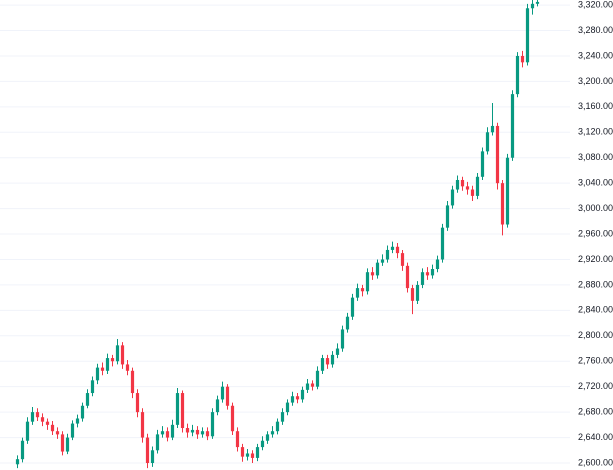 This screenshot has width=613, height=470. Describe the element at coordinates (595, 437) in the screenshot. I see `y-tick-label: 2,640.00` at that location.